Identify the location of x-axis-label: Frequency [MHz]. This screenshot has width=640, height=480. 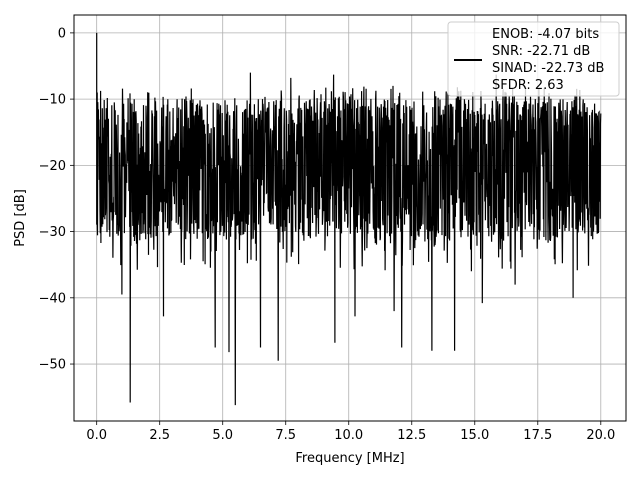
(349, 458).